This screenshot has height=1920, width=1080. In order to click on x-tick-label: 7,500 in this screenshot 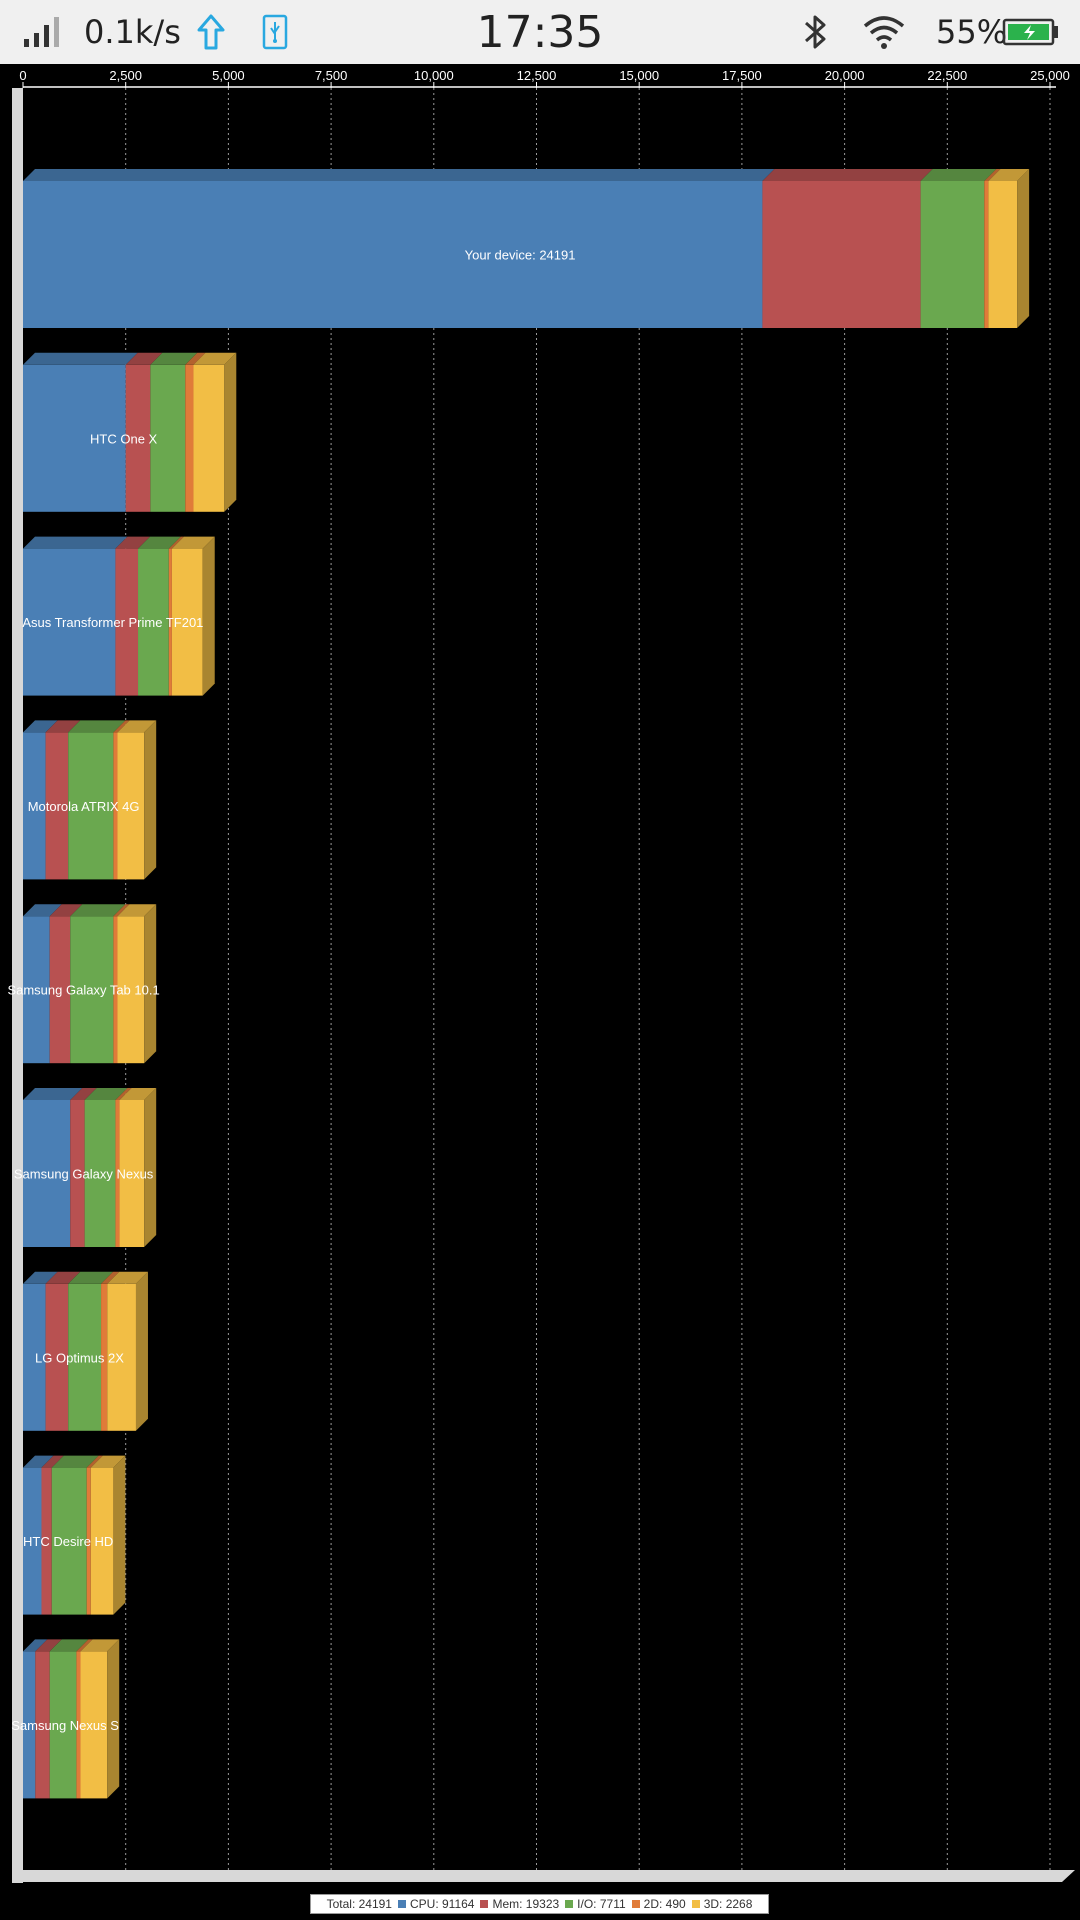, I will do `click(331, 75)`.